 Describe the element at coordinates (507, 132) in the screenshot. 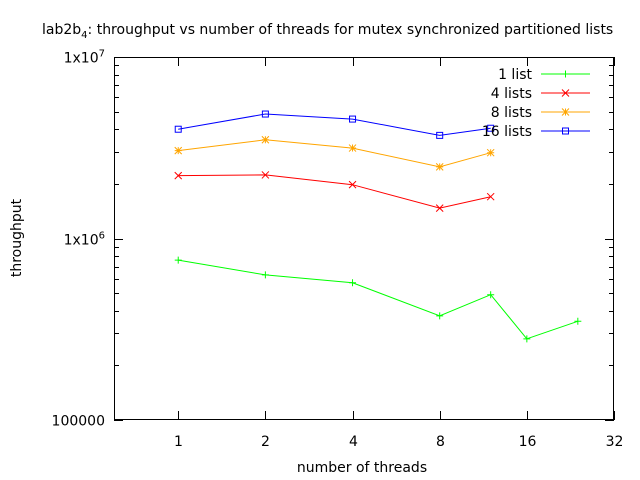

I see `legend-label: 16 lists` at that location.